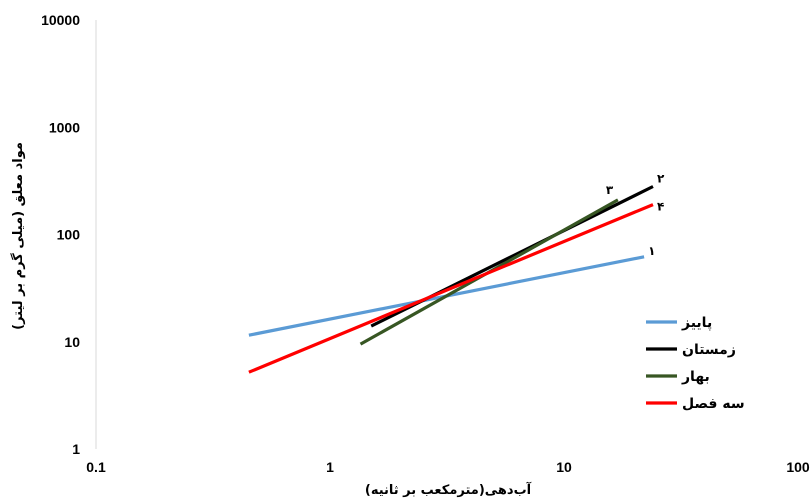 The width and height of the screenshot is (810, 499). What do you see at coordinates (660, 207) in the screenshot?
I see `series-end-label-4: ۴` at bounding box center [660, 207].